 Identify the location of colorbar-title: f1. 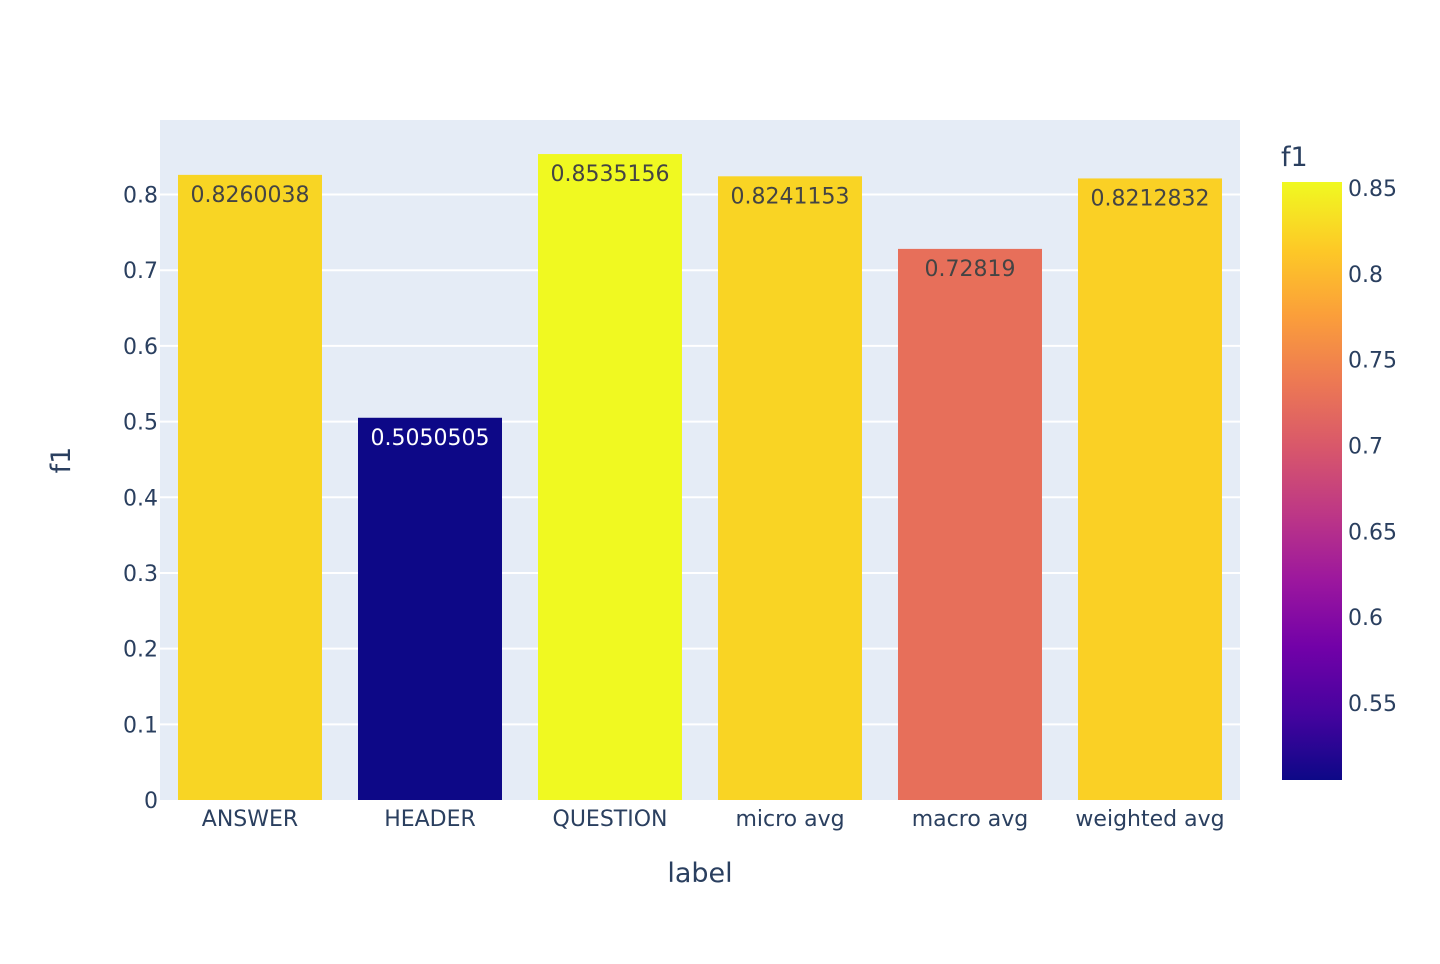
(1294, 157).